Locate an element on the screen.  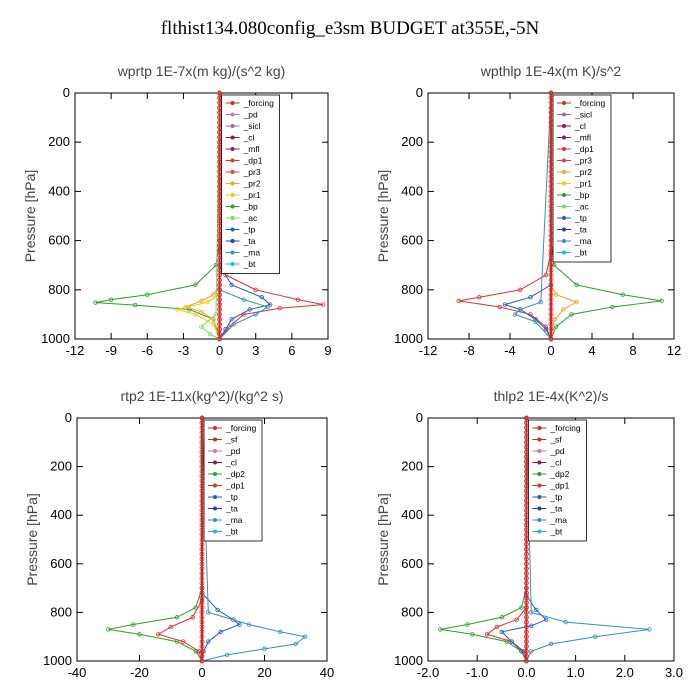
legend-label: _pd is located at coordinates (232, 451).